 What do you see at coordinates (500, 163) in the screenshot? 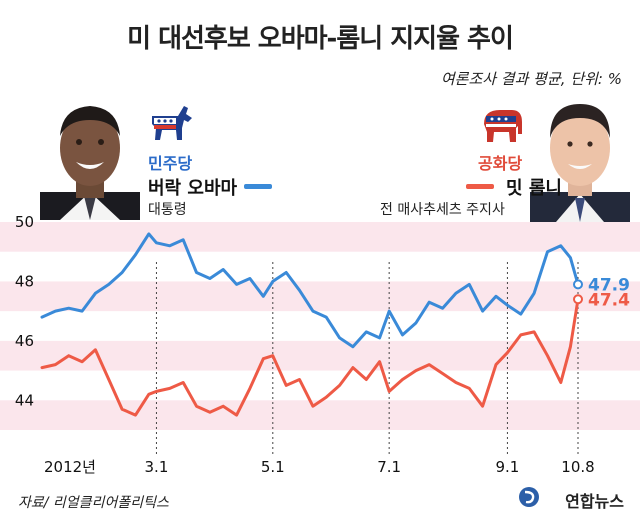
I see `republican-party-label: 공화당` at bounding box center [500, 163].